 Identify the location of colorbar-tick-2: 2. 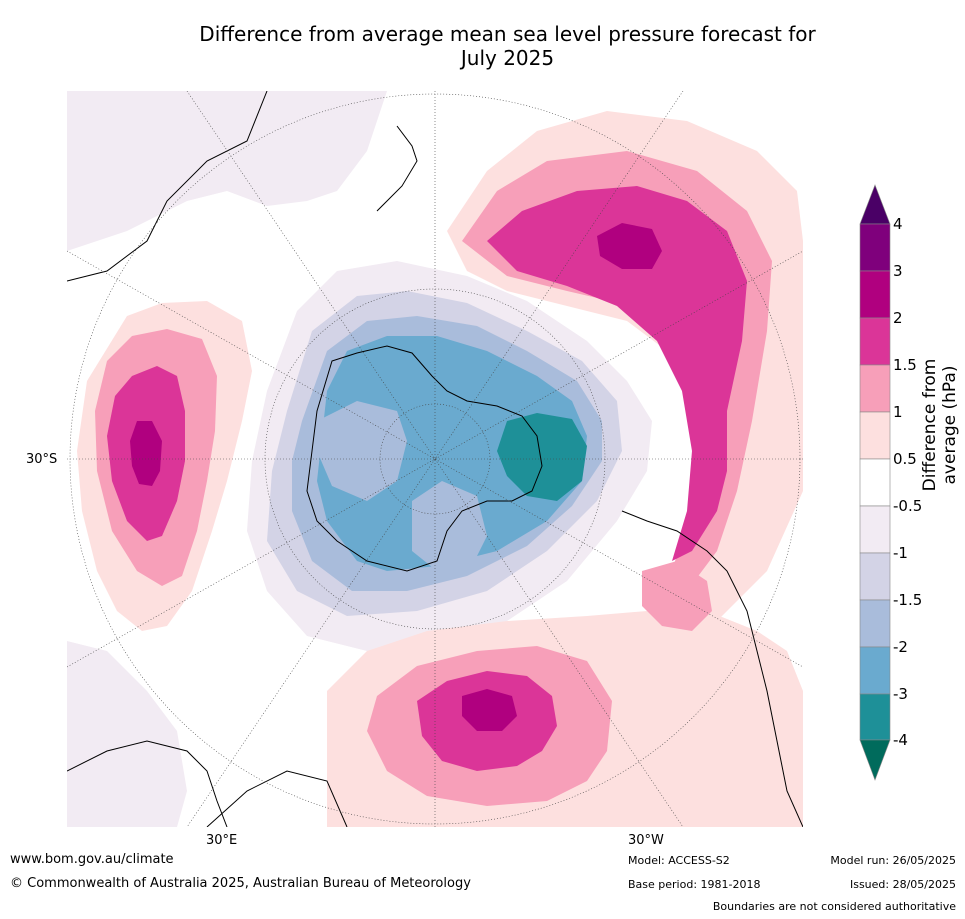
(898, 318).